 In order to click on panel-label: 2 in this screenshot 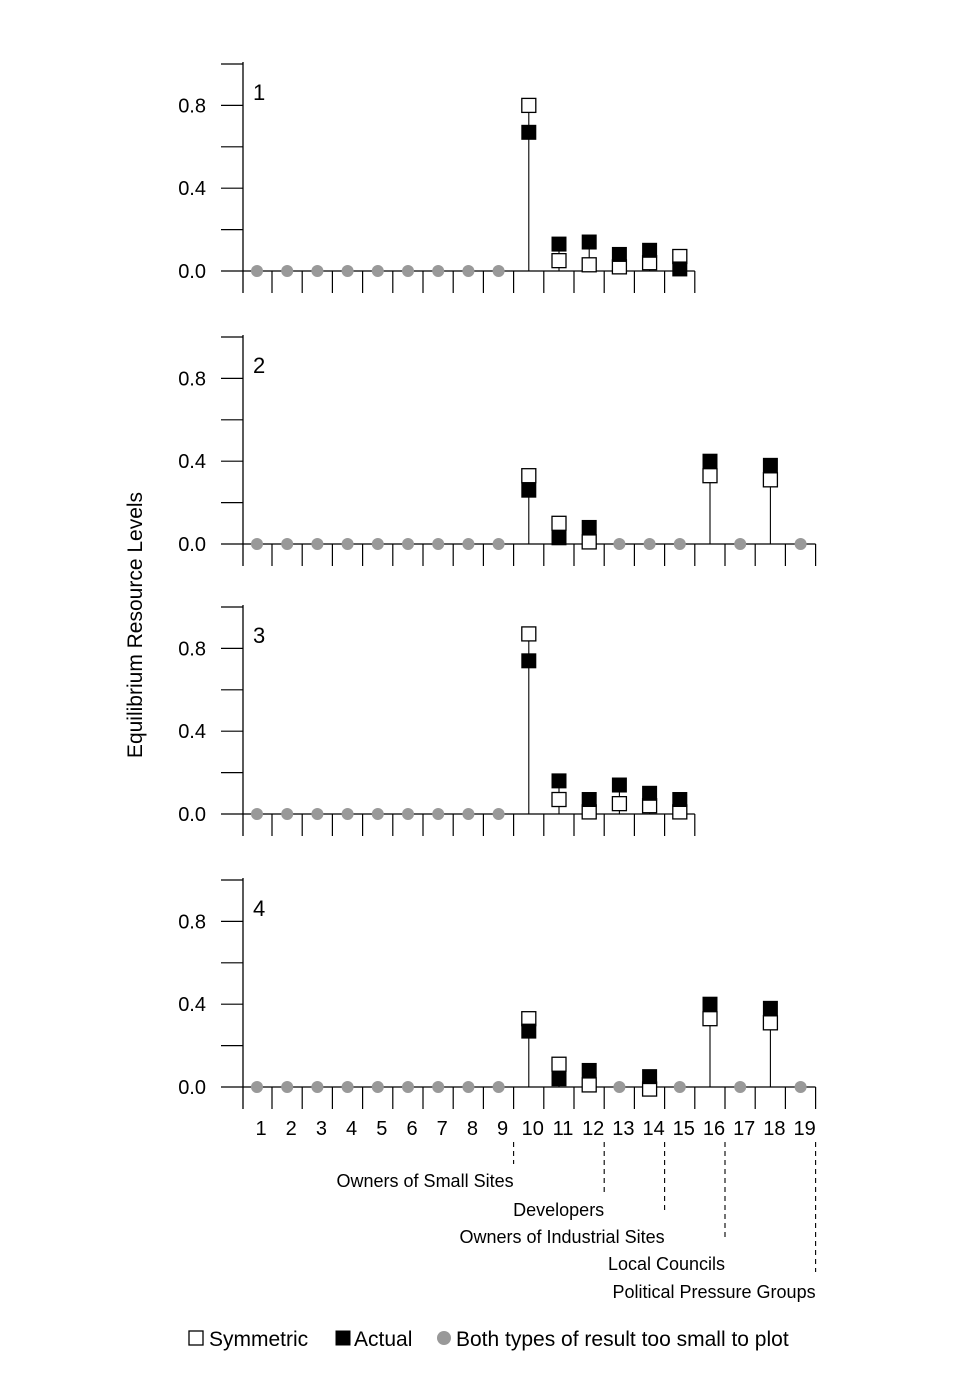, I will do `click(259, 365)`.